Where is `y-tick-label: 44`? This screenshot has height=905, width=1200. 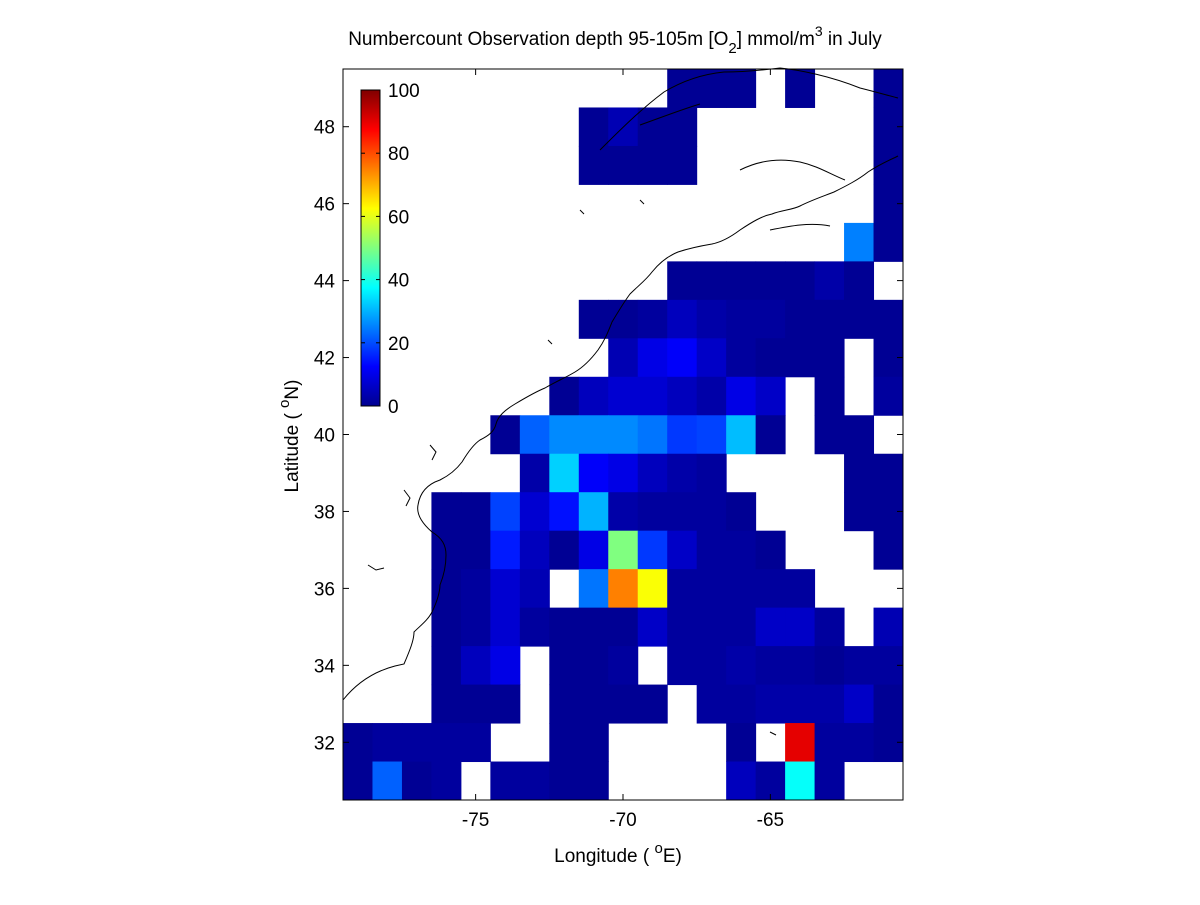
y-tick-label: 44 is located at coordinates (325, 282).